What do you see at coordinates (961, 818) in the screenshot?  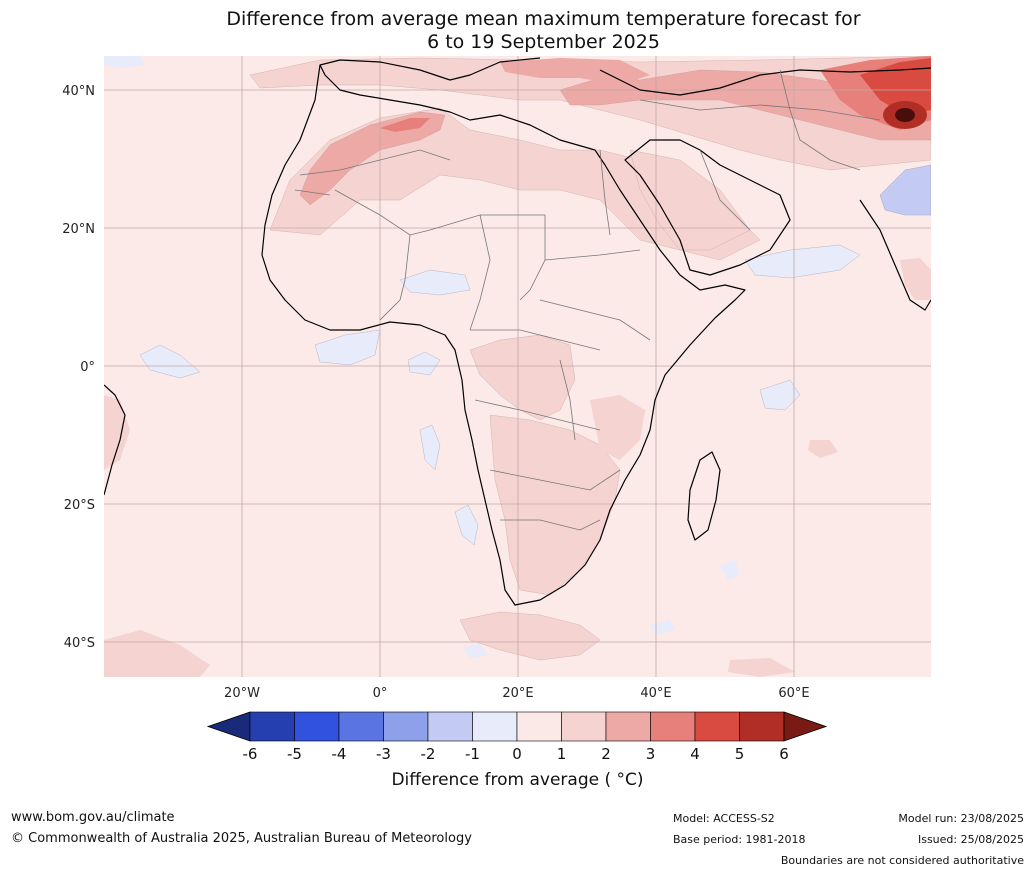 I see `footer-model-run: Model run: 23/08/2025` at bounding box center [961, 818].